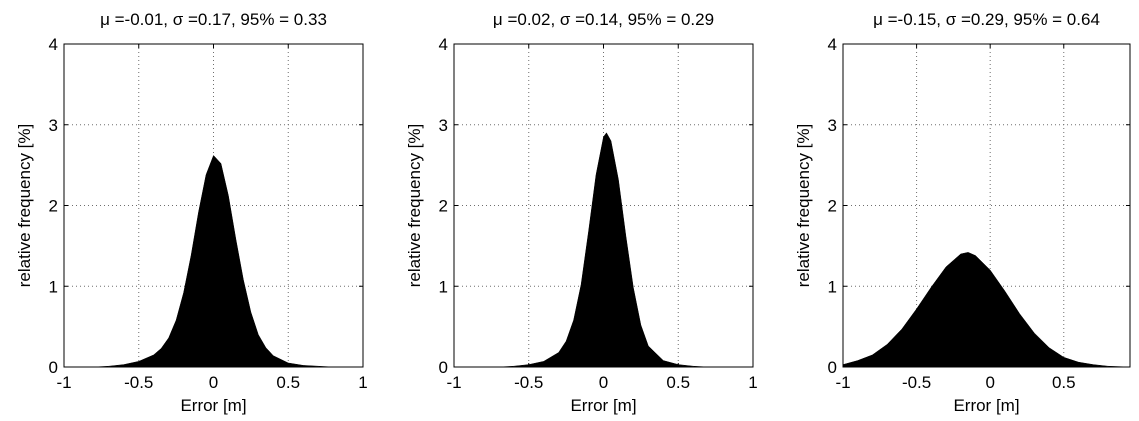 This screenshot has height=421, width=1139. Describe the element at coordinates (986, 19) in the screenshot. I see `chart-title: μ =-0.15, σ =0.29, 95% = 0.64` at that location.